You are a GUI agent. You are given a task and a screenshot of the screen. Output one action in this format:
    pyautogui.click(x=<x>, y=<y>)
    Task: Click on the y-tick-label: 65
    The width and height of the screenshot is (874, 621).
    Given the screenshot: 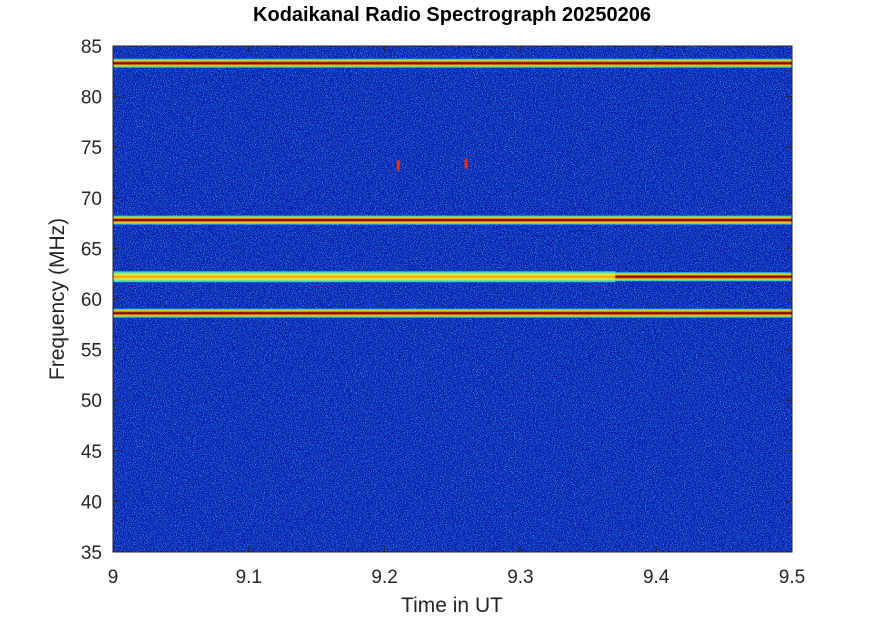 What is the action you would take?
    pyautogui.click(x=91, y=249)
    